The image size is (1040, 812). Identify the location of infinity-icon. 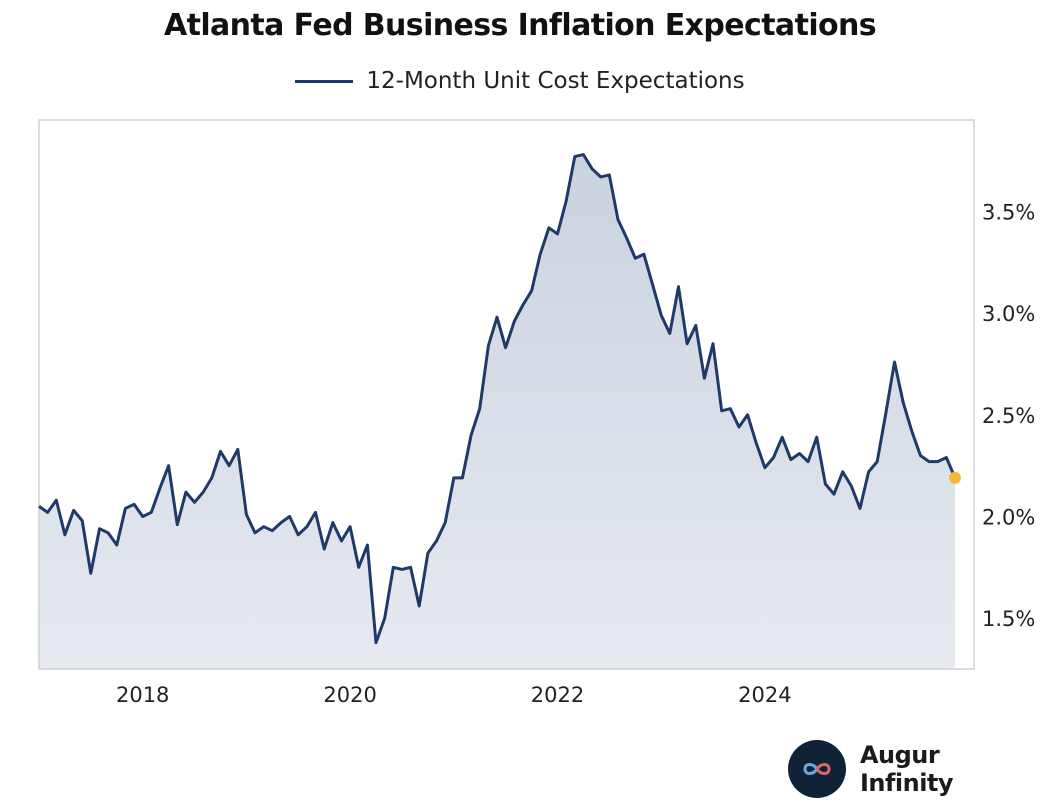
(817, 769).